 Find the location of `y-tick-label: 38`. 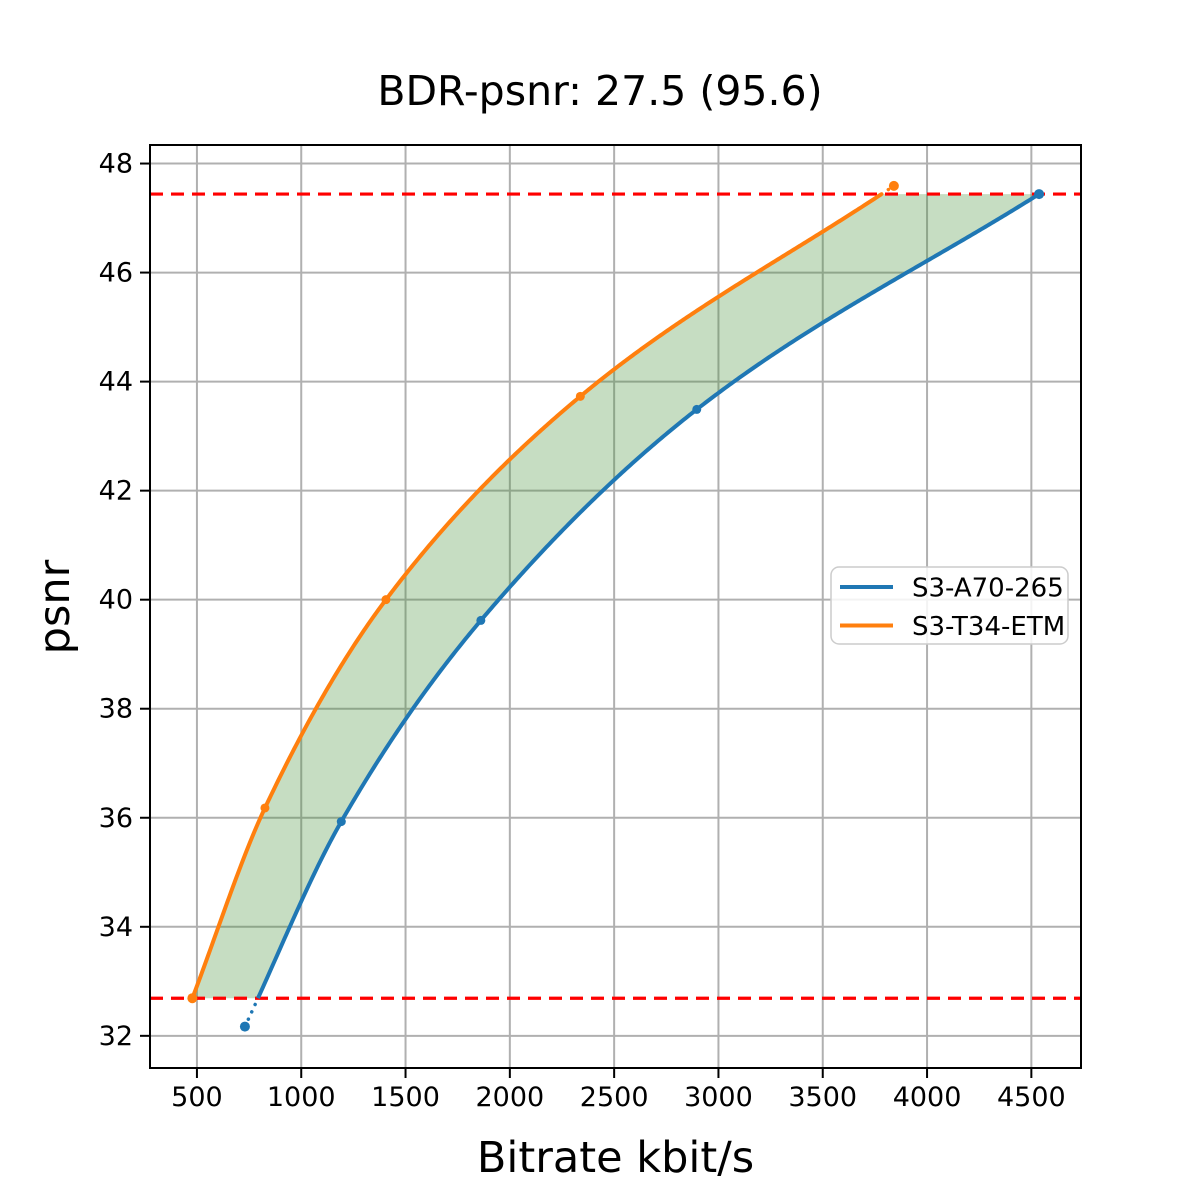

y-tick-label: 38 is located at coordinates (116, 709).